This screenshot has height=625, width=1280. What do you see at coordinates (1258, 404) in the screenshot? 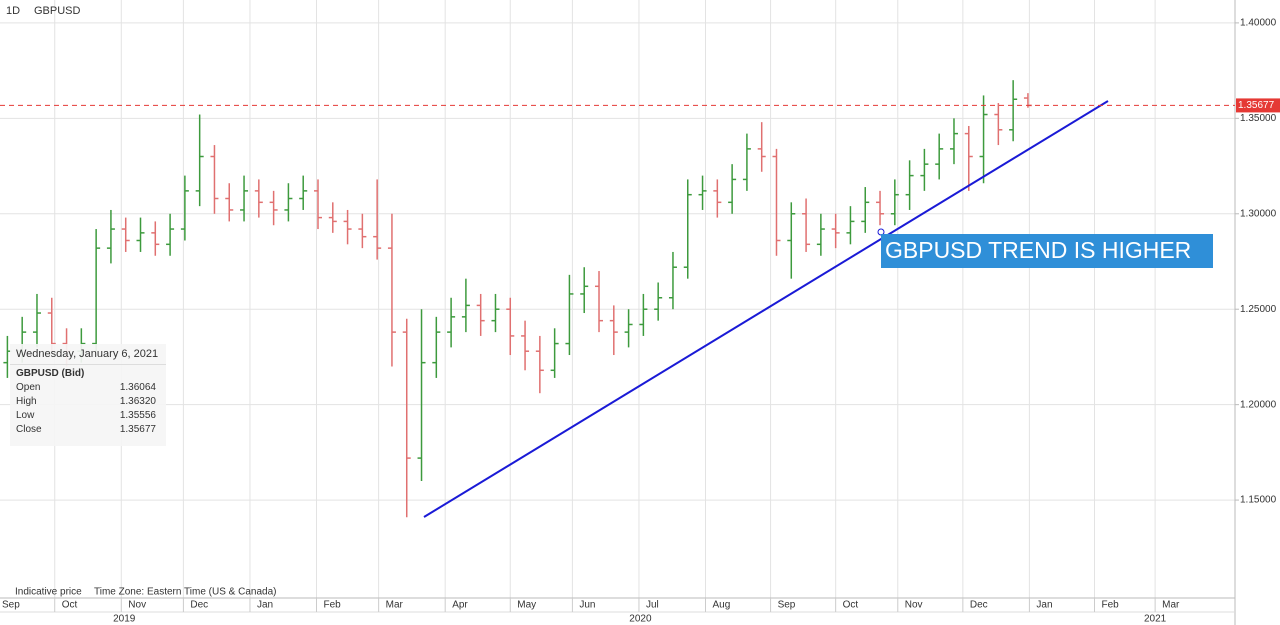
I see `y-tick-label: 1.20000` at bounding box center [1258, 404].